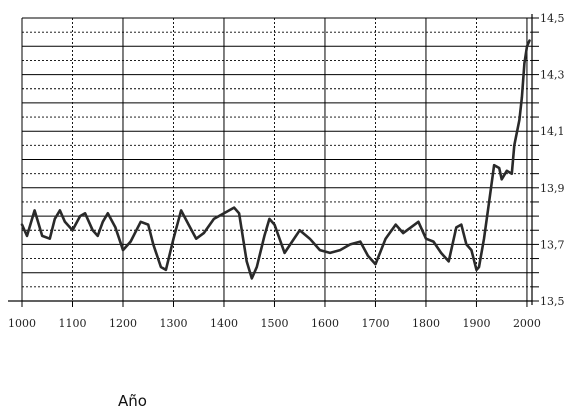 This screenshot has height=414, width=588. I want to click on x-tick-label: 1500, so click(274, 323).